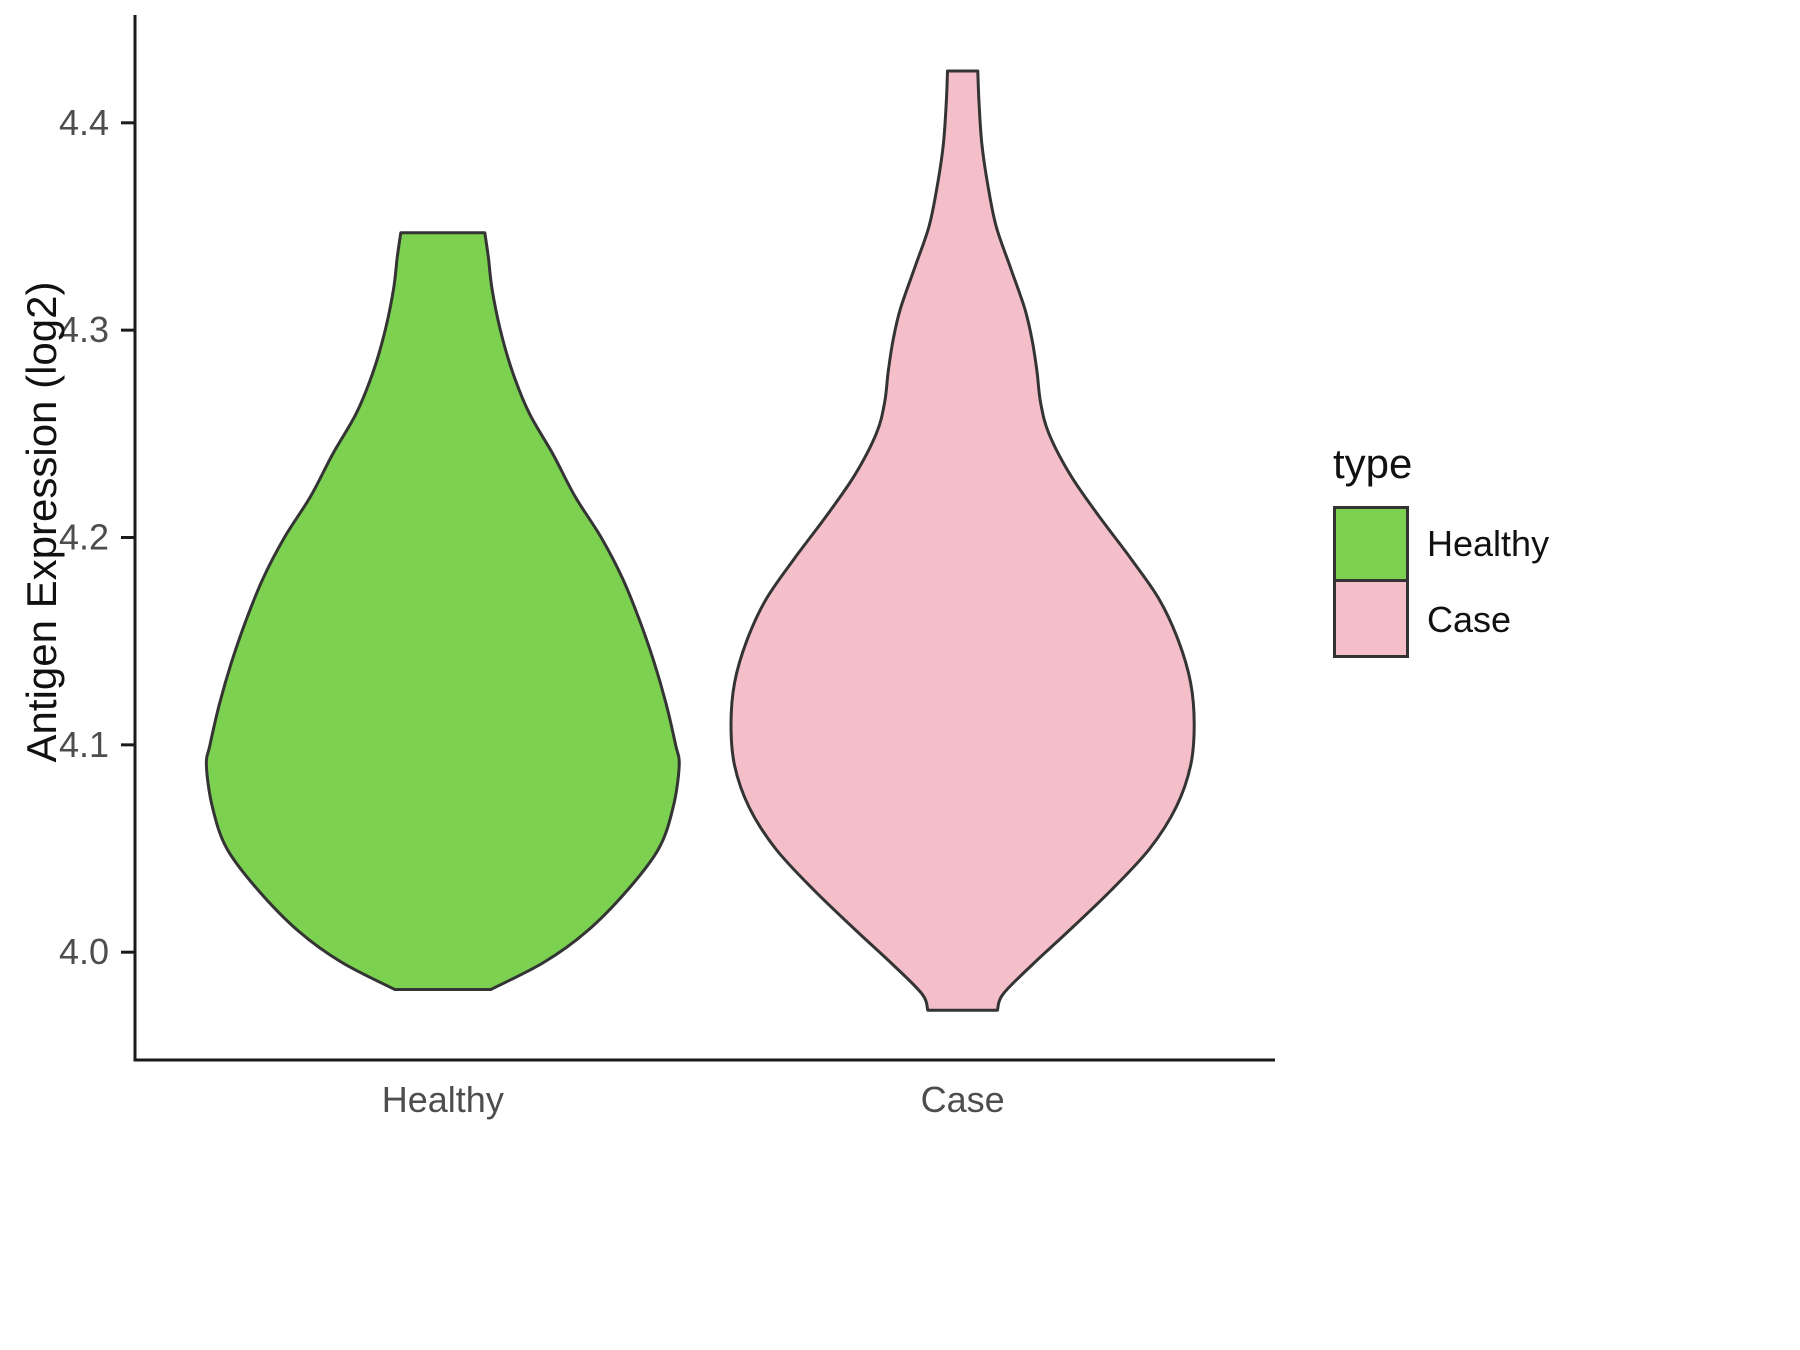  Describe the element at coordinates (84, 744) in the screenshot. I see `y-tick-label: 4.1` at that location.